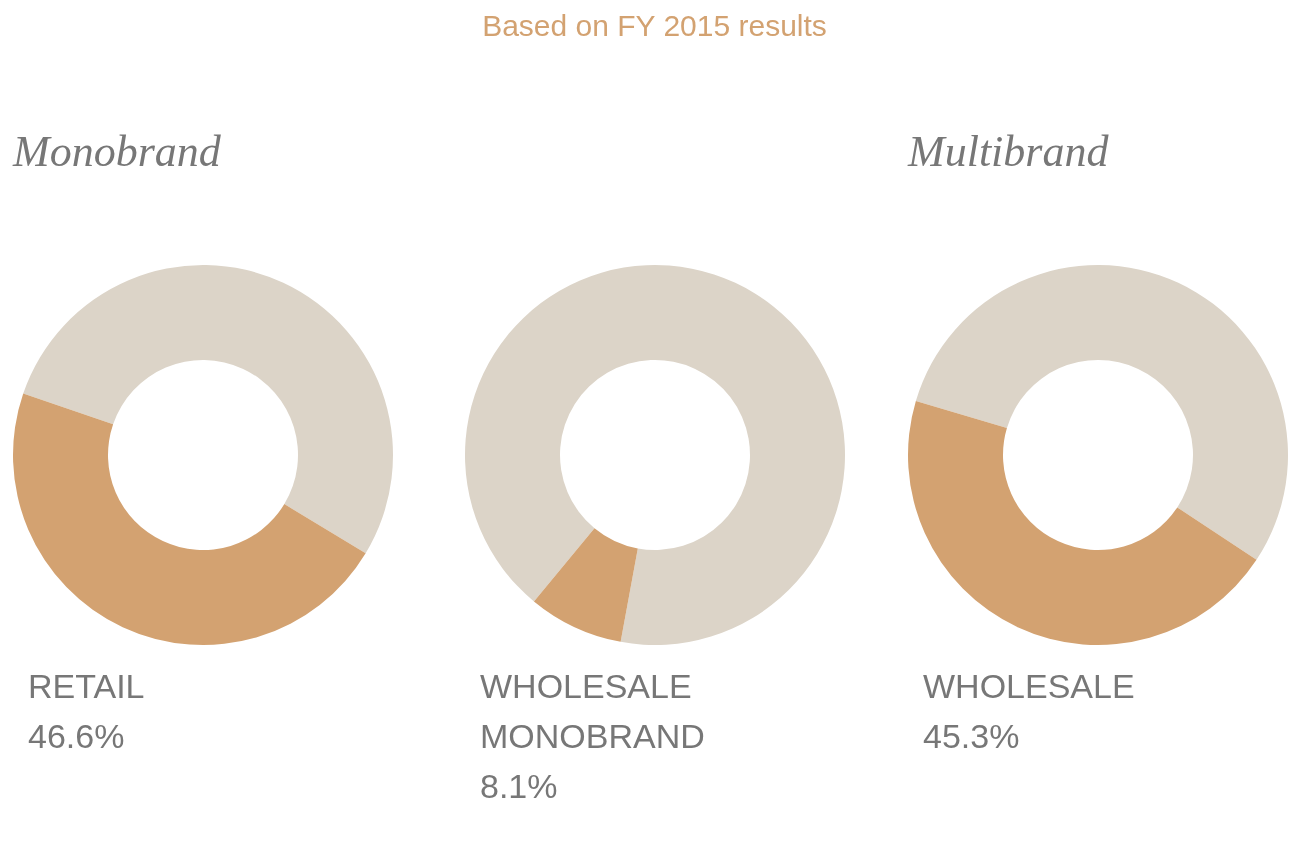 Image resolution: width=1293 pixels, height=865 pixels. What do you see at coordinates (76, 736) in the screenshot?
I see `data-label: 46.6%` at bounding box center [76, 736].